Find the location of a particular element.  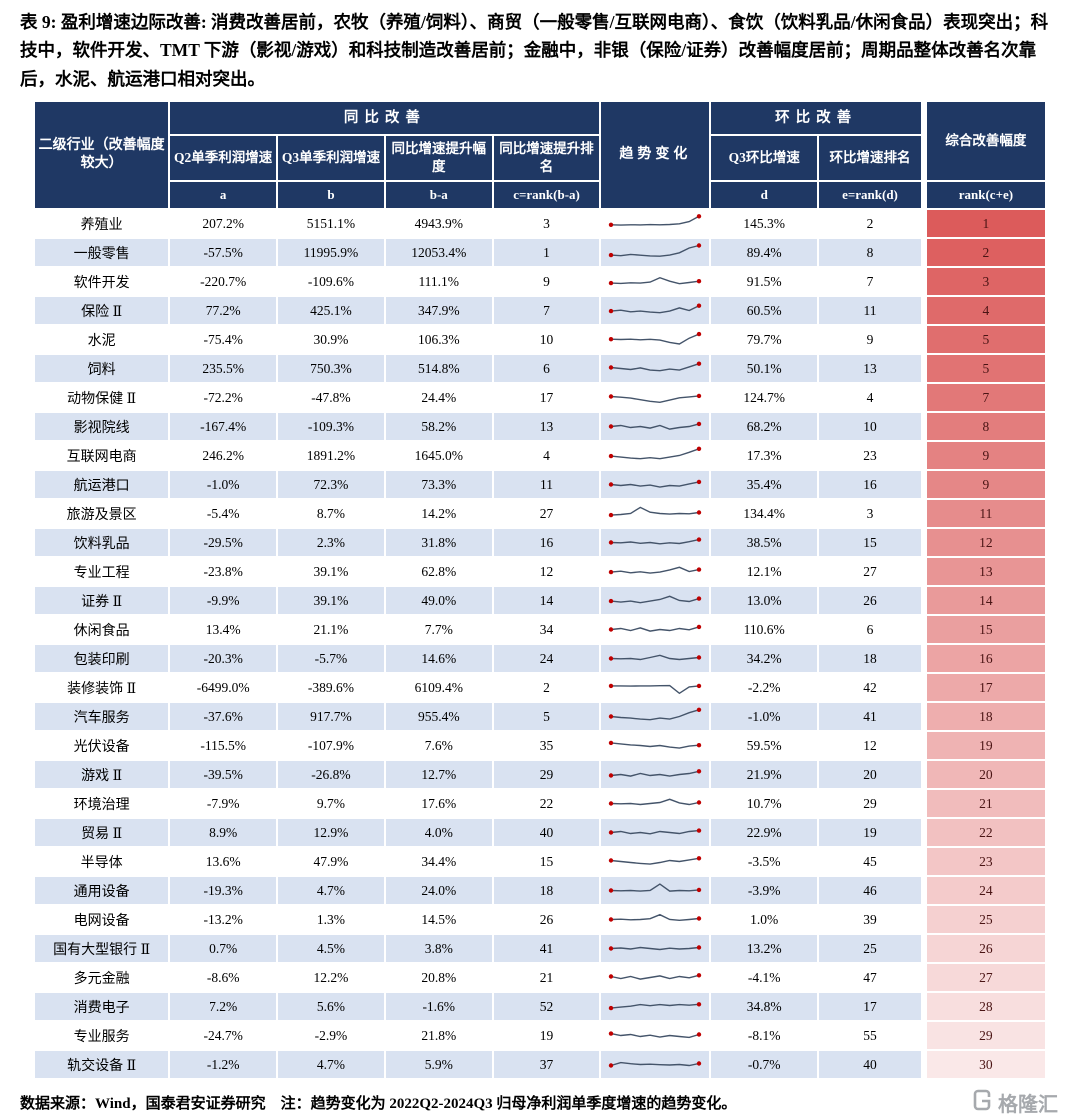

table-row: 消费电子 7.2% 5.6% -1.6% 52 34.8% 17 28 is located at coordinates (540, 1007).